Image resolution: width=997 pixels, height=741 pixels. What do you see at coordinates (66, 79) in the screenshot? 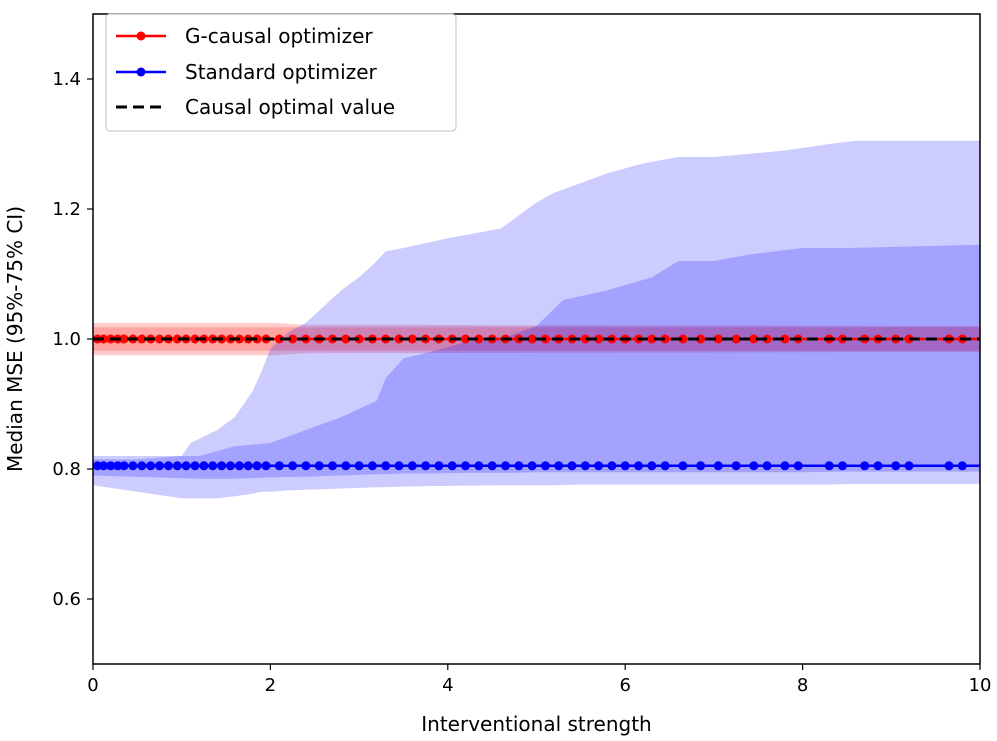
I see `y-tick-label: 1.4` at bounding box center [66, 79].